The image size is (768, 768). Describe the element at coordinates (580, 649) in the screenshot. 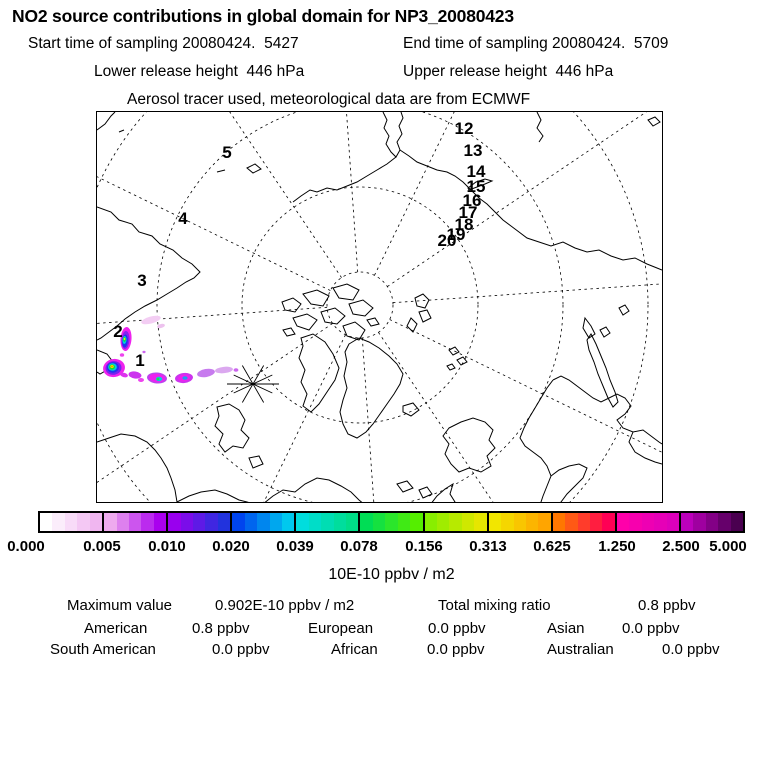

I see `source-name: Australian` at that location.